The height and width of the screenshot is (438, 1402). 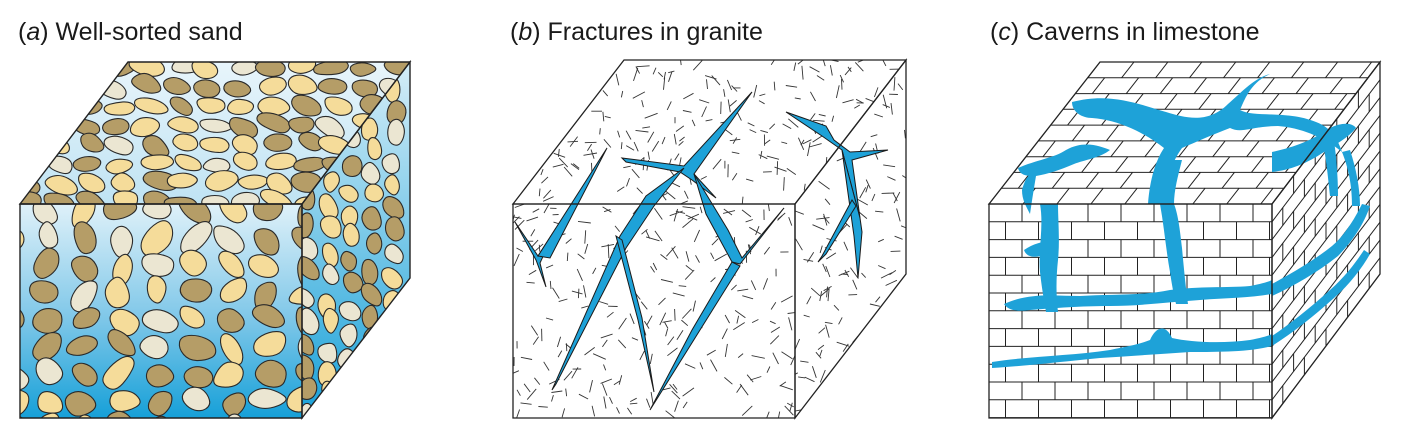 What do you see at coordinates (695, 336) in the screenshot?
I see `fracture-long-right` at bounding box center [695, 336].